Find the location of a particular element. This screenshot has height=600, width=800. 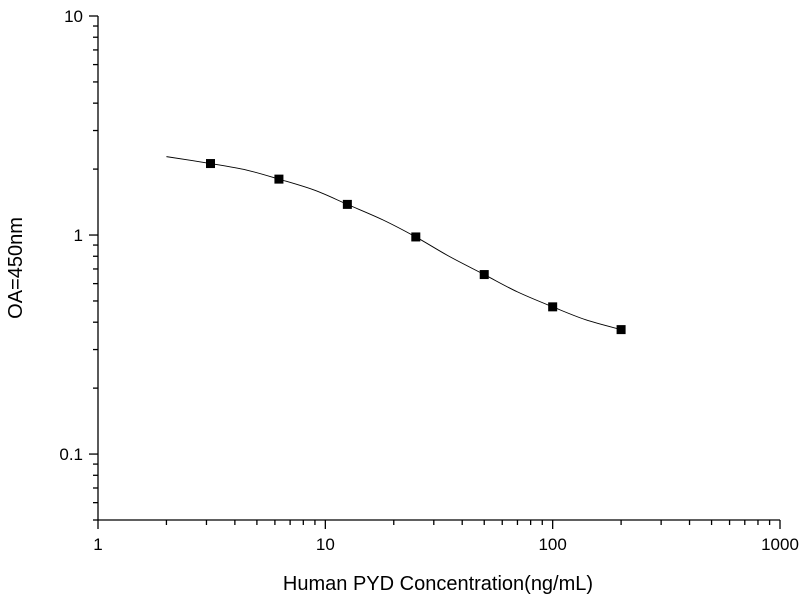

y-tick-label: 1 is located at coordinates (78, 235).